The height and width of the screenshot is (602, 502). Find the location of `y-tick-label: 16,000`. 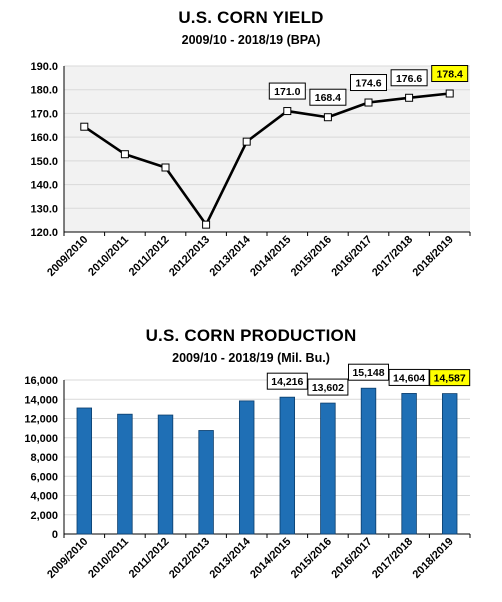

y-tick-label: 16,000 is located at coordinates (41, 381).